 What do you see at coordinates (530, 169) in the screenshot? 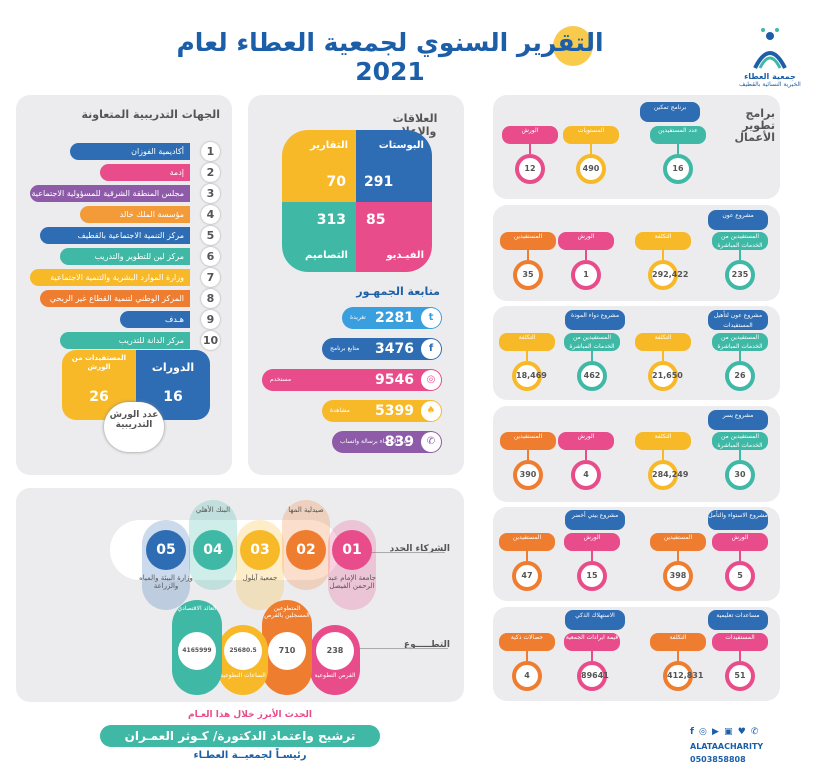
I see `program-metric-value: 12` at bounding box center [530, 169].